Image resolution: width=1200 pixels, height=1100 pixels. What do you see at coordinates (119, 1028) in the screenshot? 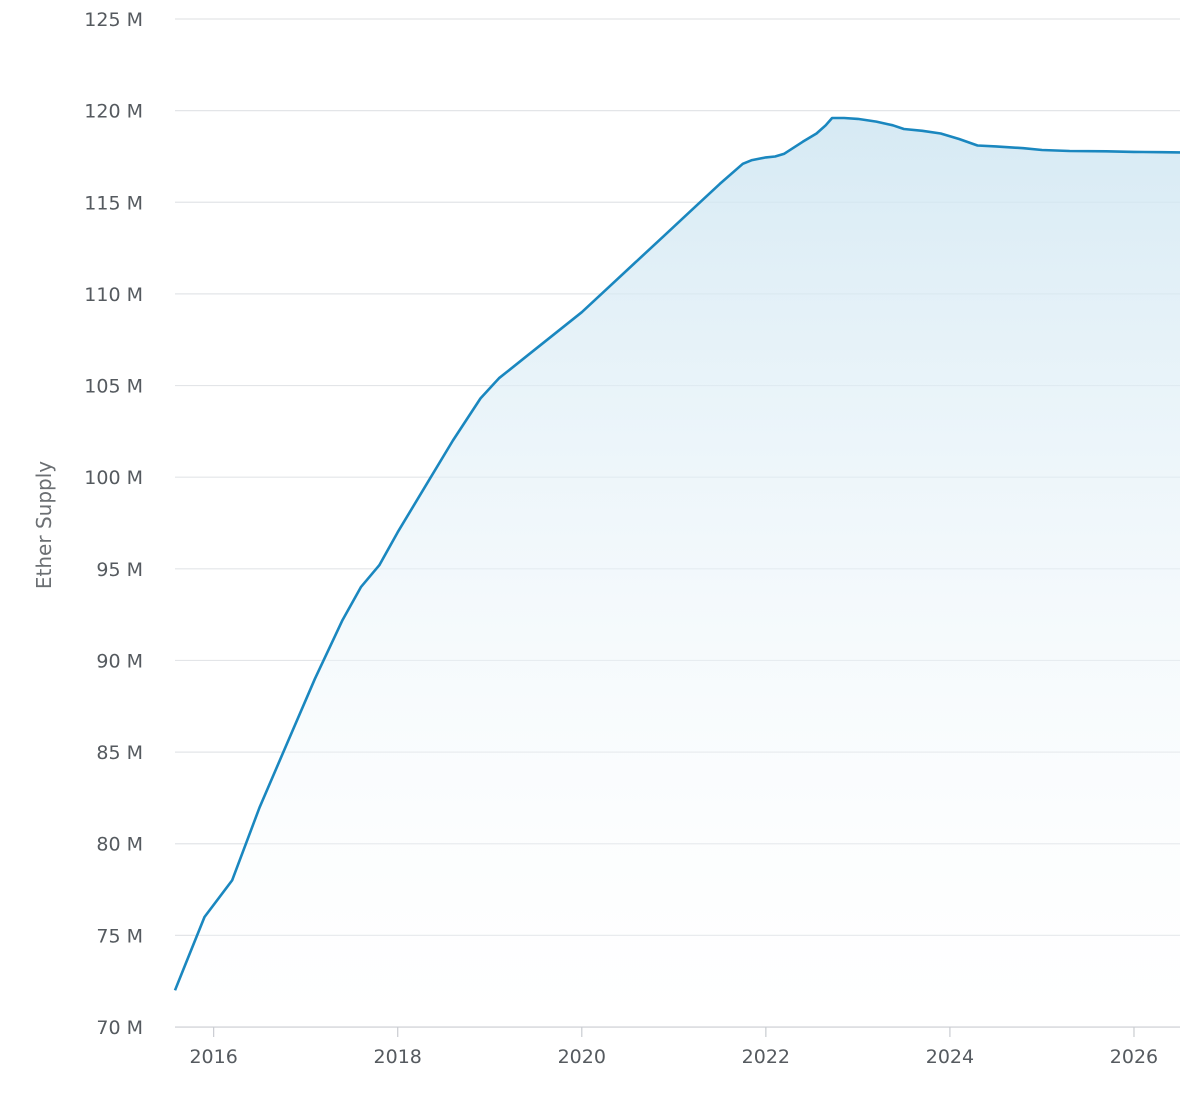
I see `y-tick-label: 70 M` at bounding box center [119, 1028].